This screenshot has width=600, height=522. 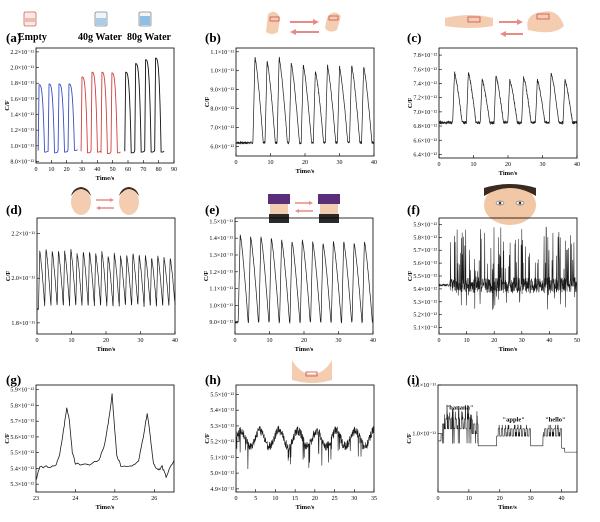 What do you see at coordinates (174, 170) in the screenshot?
I see `x-tick-label: 90` at bounding box center [174, 170].